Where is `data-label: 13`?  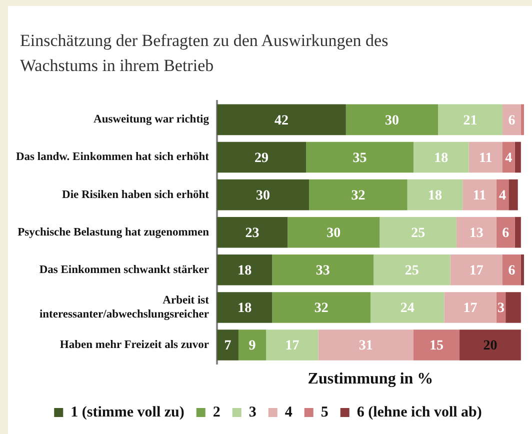
data-label: 13 is located at coordinates (476, 233).